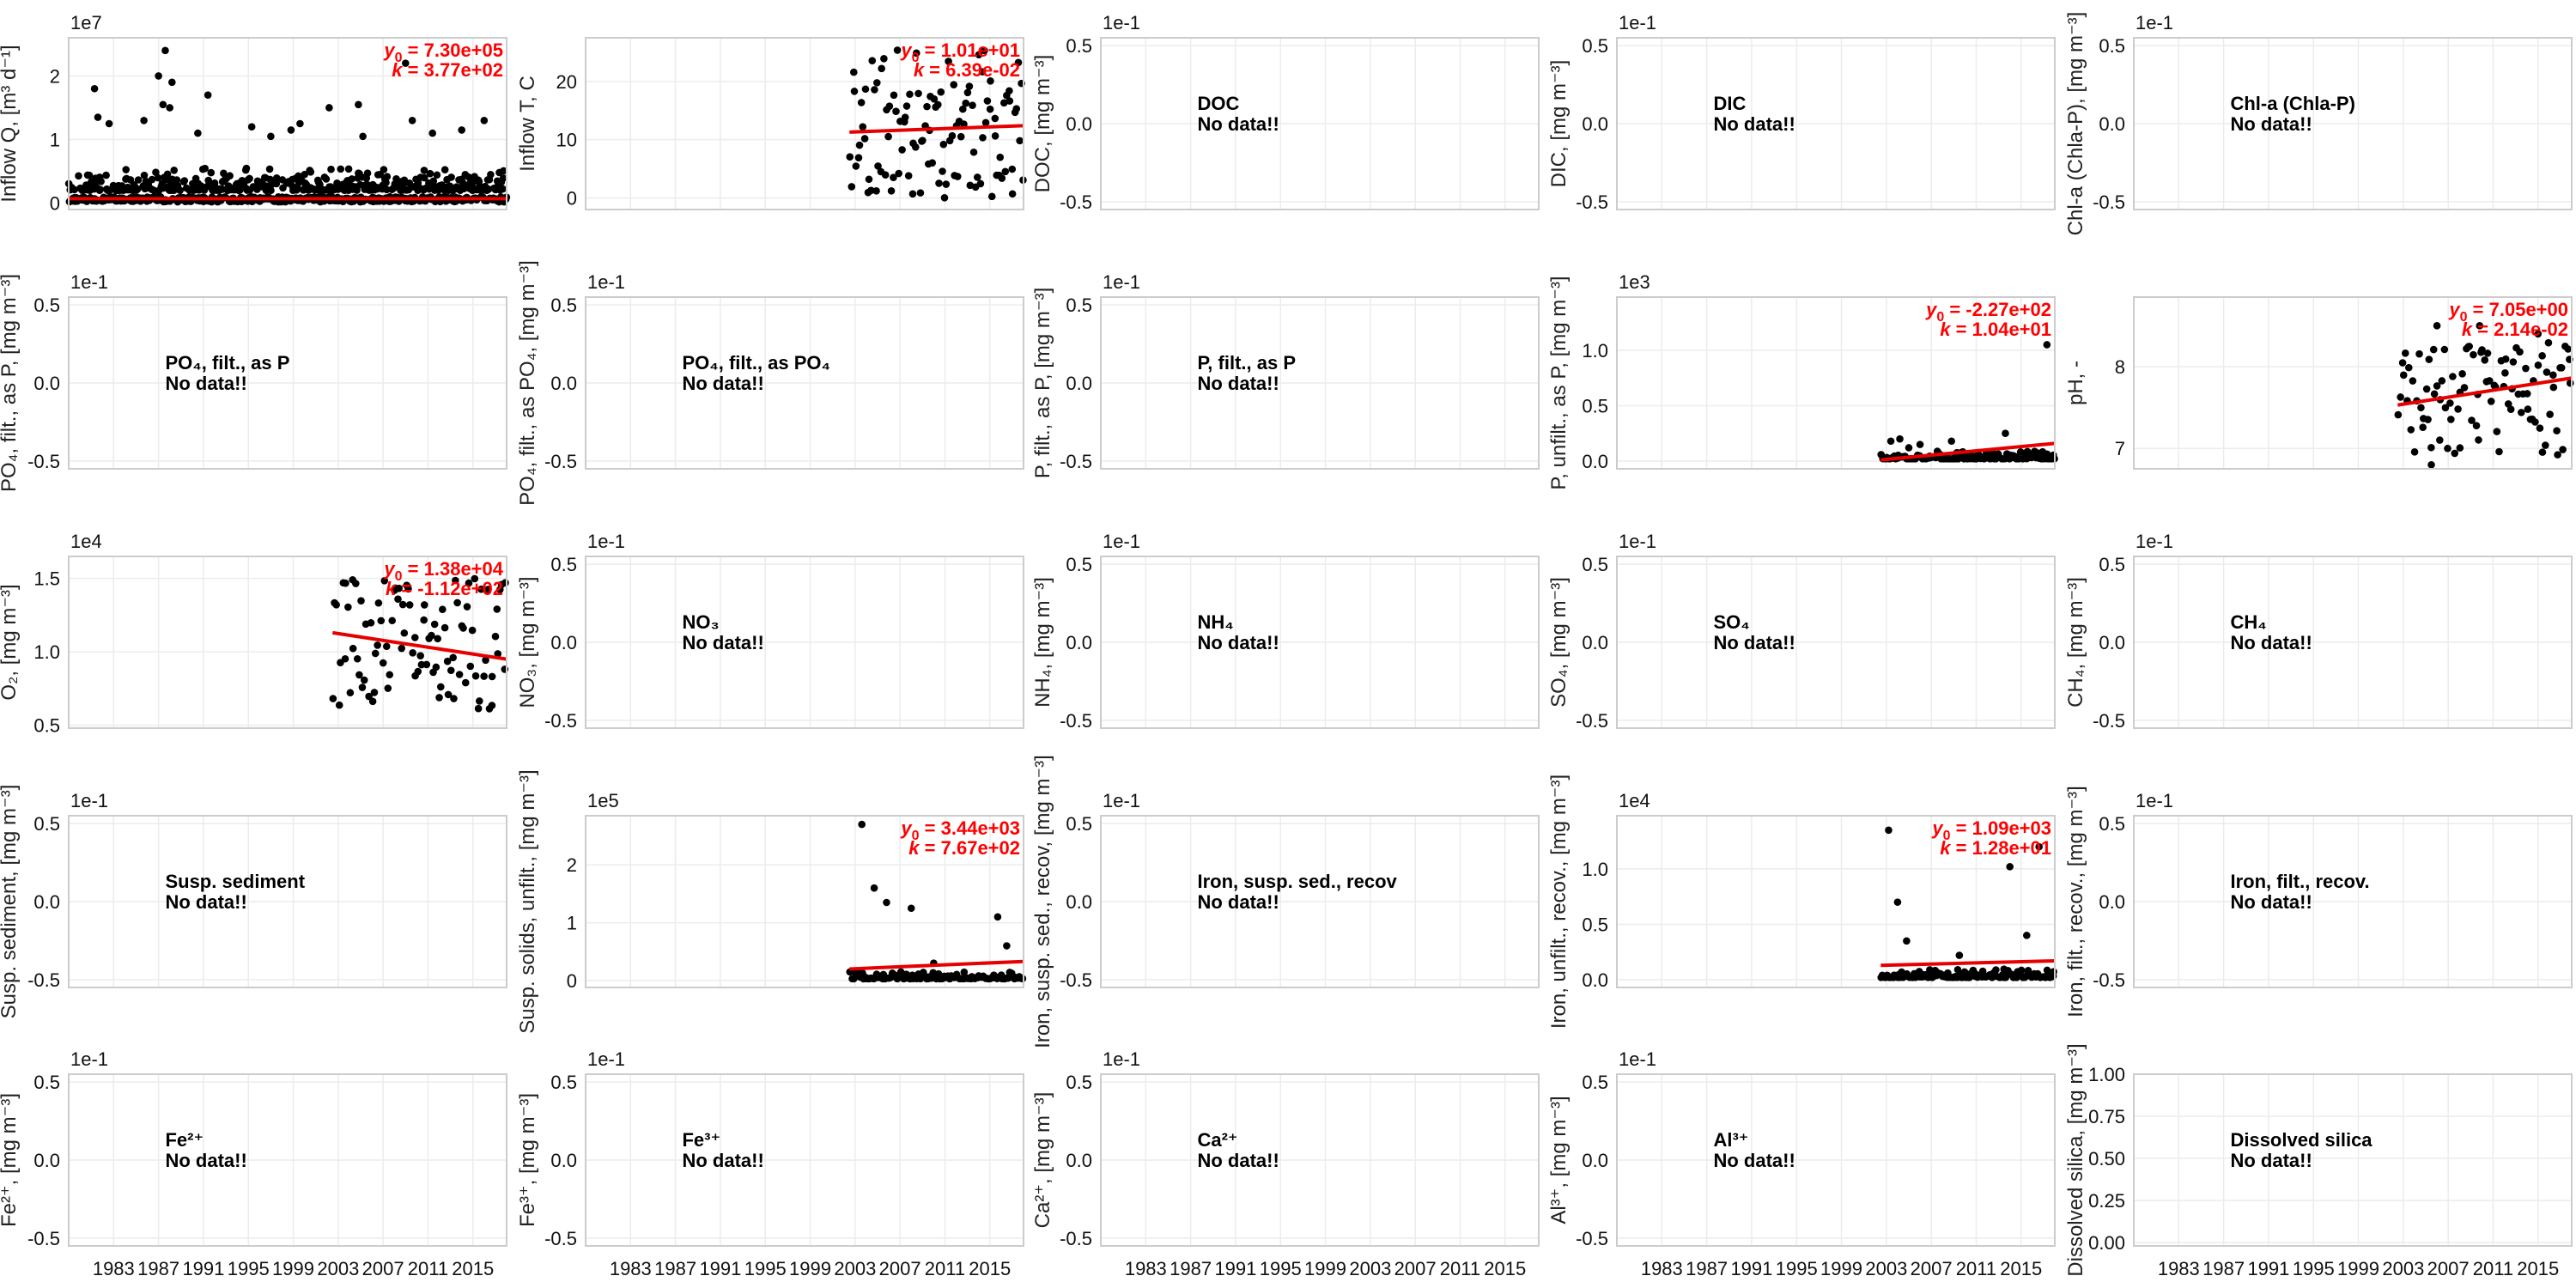  What do you see at coordinates (1754, 642) in the screenshot?
I see `no-data-label: No data!!` at bounding box center [1754, 642].